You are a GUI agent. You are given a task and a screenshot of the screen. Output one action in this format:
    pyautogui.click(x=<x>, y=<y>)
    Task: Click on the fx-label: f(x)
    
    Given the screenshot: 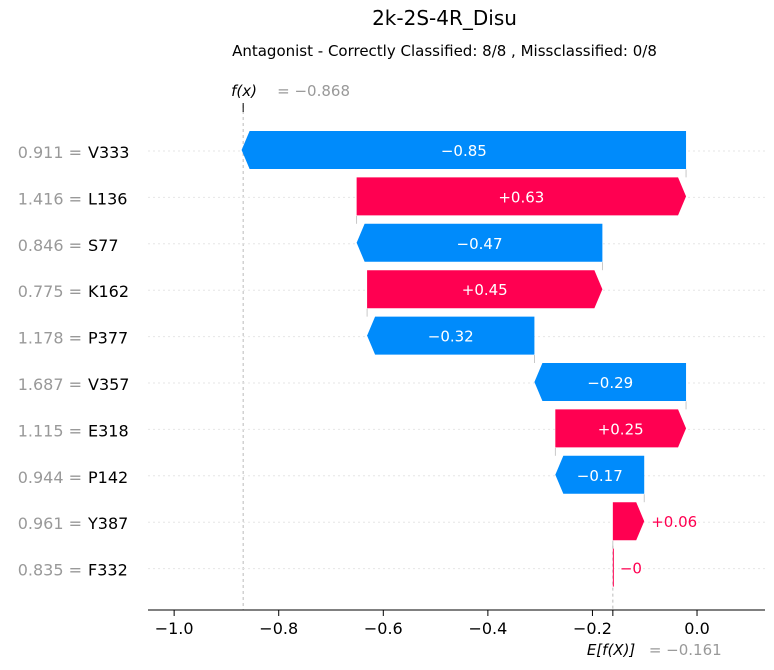 What is the action you would take?
    pyautogui.click(x=244, y=91)
    